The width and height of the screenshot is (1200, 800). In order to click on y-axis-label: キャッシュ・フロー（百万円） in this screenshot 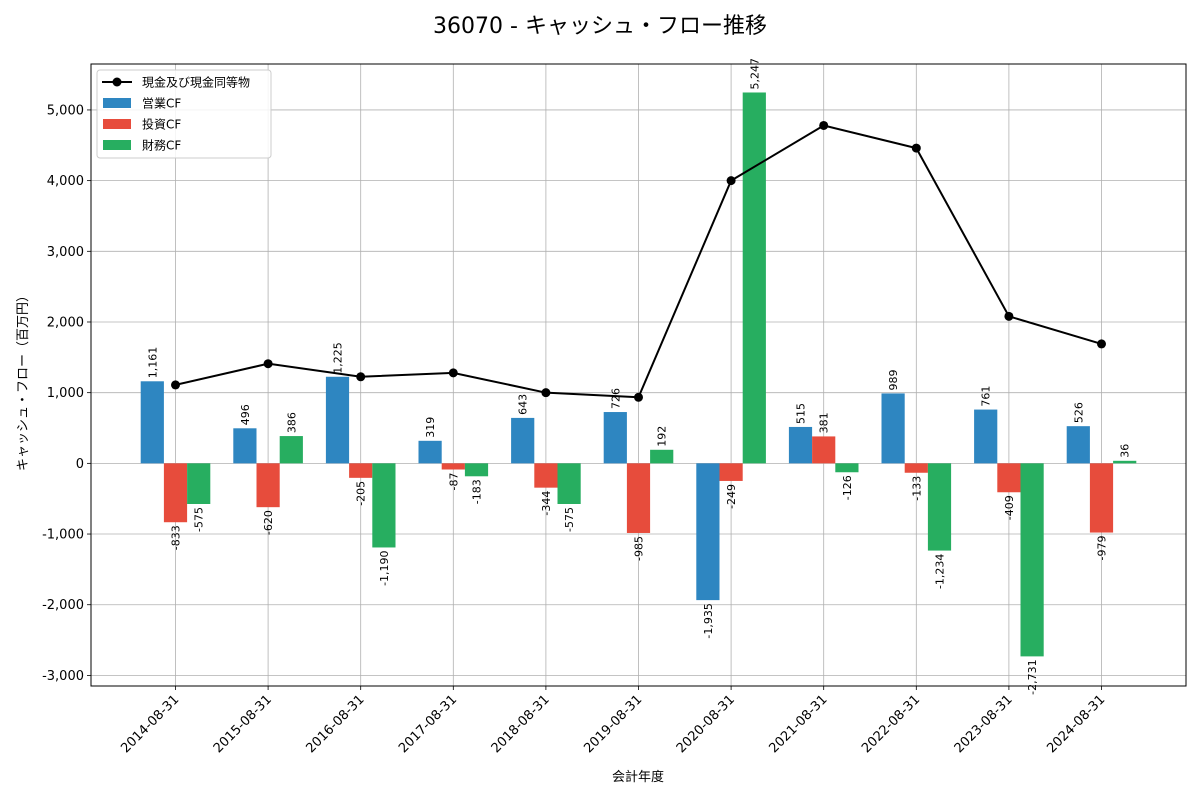, I will do `click(23, 380)`.